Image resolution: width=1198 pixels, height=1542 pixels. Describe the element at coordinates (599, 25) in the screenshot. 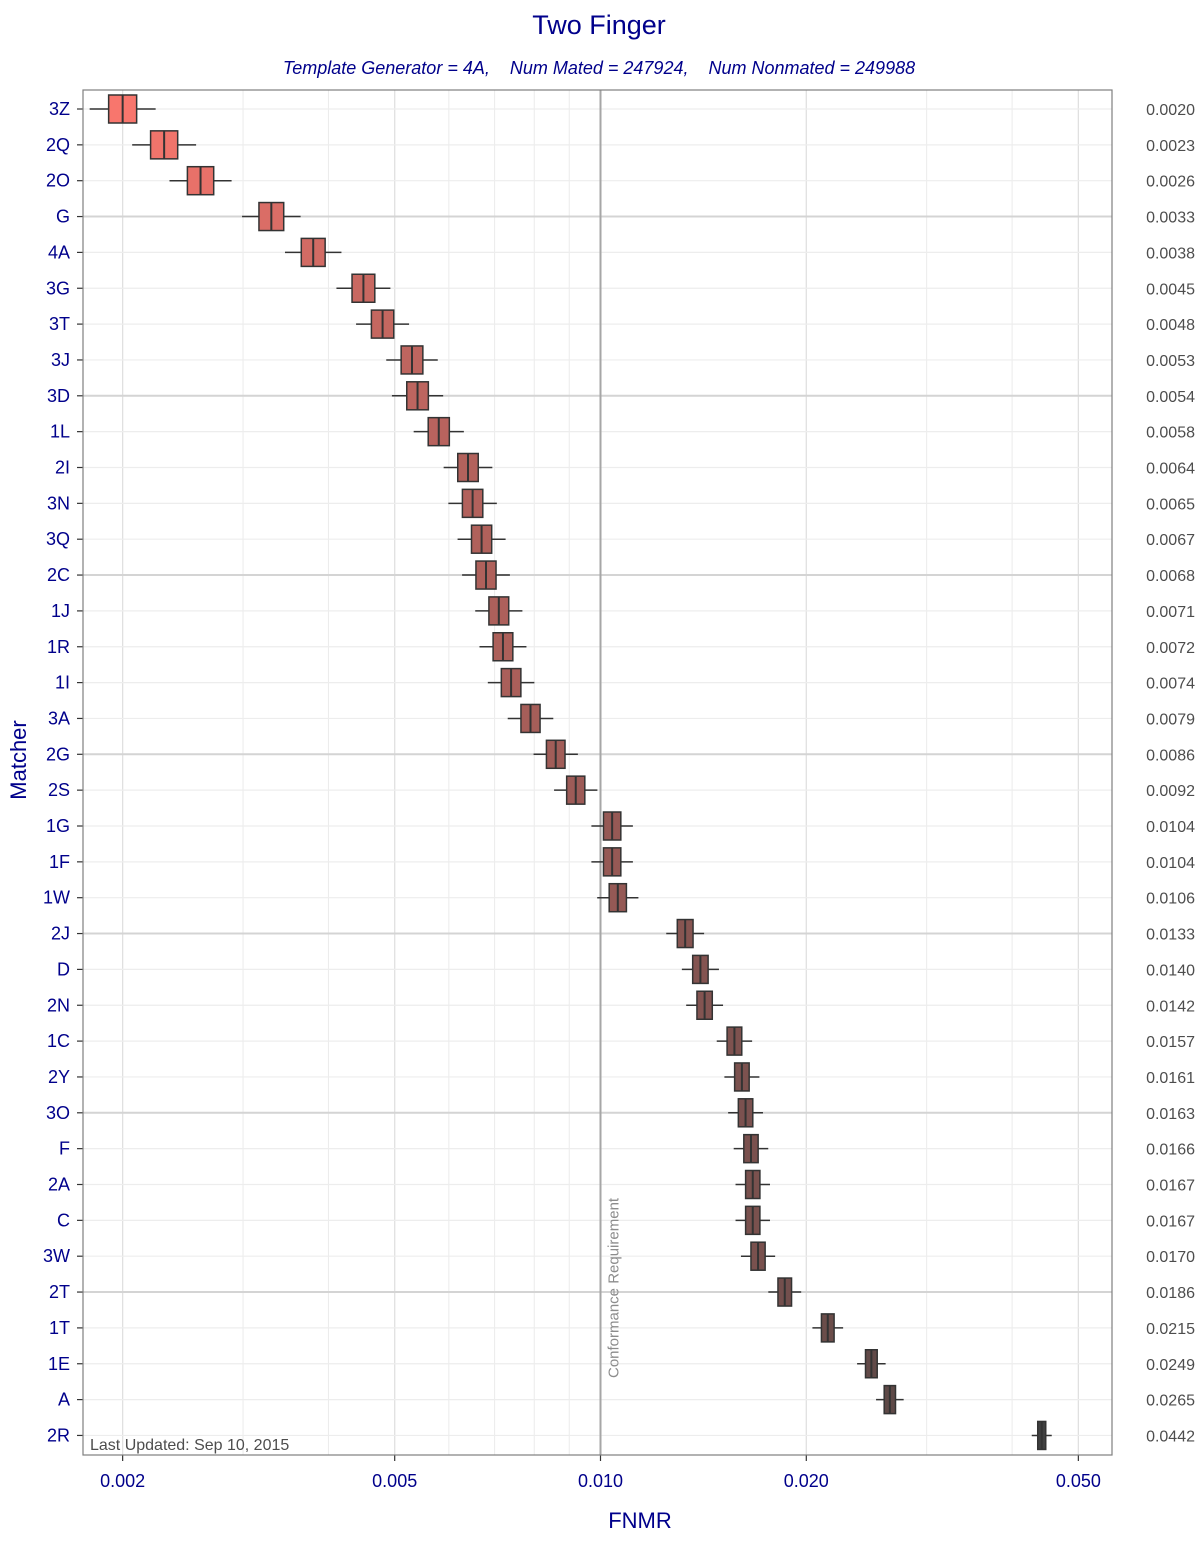

I see `chart-title: Two Finger` at that location.